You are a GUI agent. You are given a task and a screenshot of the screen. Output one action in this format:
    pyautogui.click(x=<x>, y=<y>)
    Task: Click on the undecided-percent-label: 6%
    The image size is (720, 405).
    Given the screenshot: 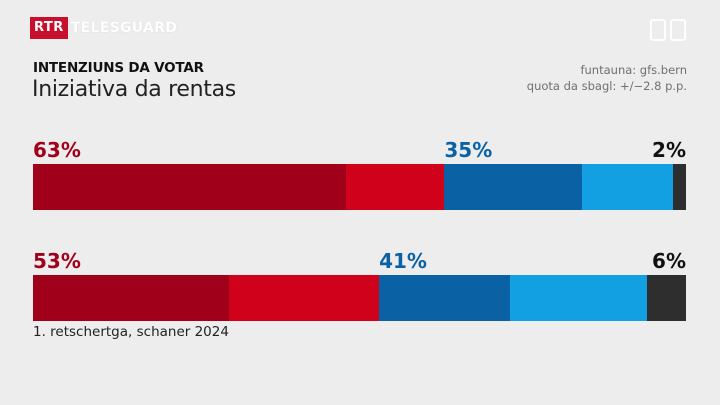 What is the action you would take?
    pyautogui.click(x=669, y=261)
    